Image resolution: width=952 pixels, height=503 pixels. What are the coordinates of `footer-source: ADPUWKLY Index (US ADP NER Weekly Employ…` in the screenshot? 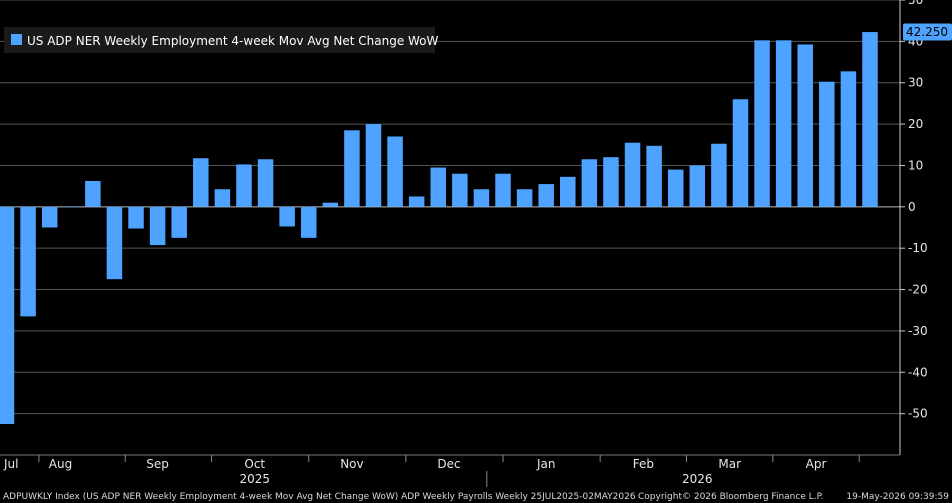 It's located at (319, 497).